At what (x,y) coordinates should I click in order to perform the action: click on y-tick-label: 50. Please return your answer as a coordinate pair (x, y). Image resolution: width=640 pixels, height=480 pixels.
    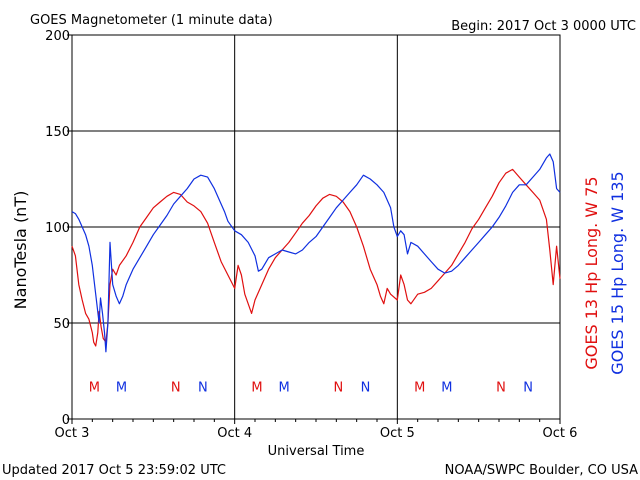
    Looking at the image, I should click on (61, 324).